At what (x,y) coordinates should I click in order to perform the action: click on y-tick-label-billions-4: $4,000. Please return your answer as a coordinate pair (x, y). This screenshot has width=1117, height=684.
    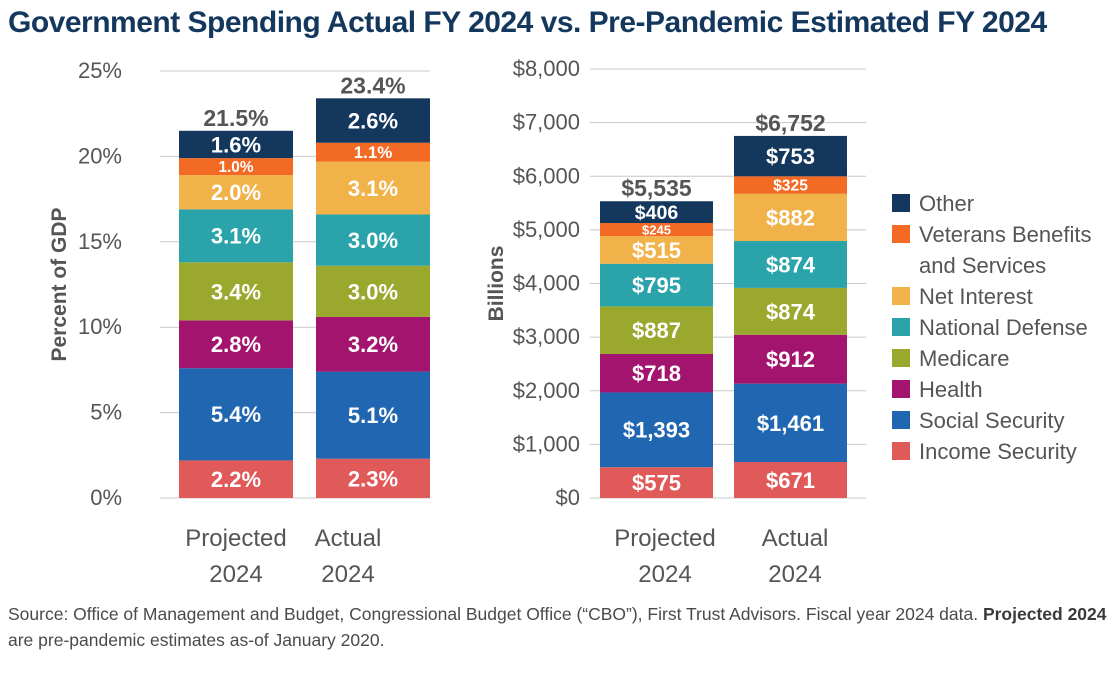
    Looking at the image, I should click on (546, 283).